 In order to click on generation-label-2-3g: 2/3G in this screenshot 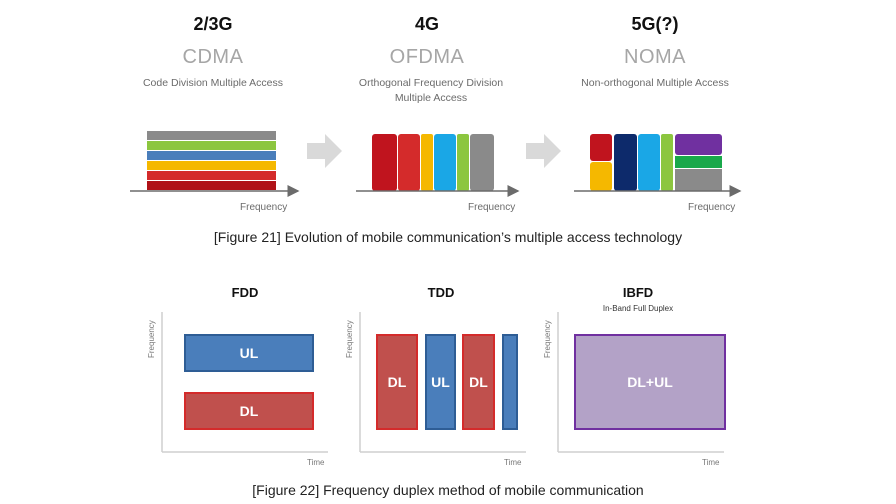, I will do `click(213, 24)`.